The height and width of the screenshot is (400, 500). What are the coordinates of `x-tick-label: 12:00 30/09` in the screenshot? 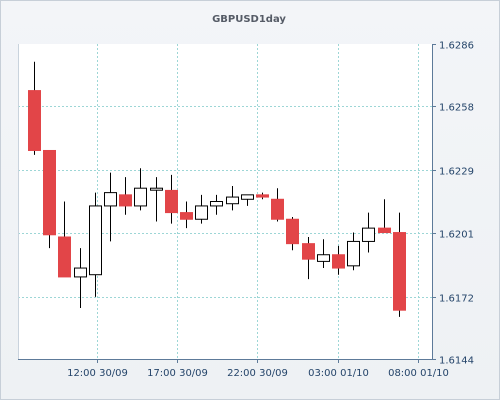 It's located at (97, 373).